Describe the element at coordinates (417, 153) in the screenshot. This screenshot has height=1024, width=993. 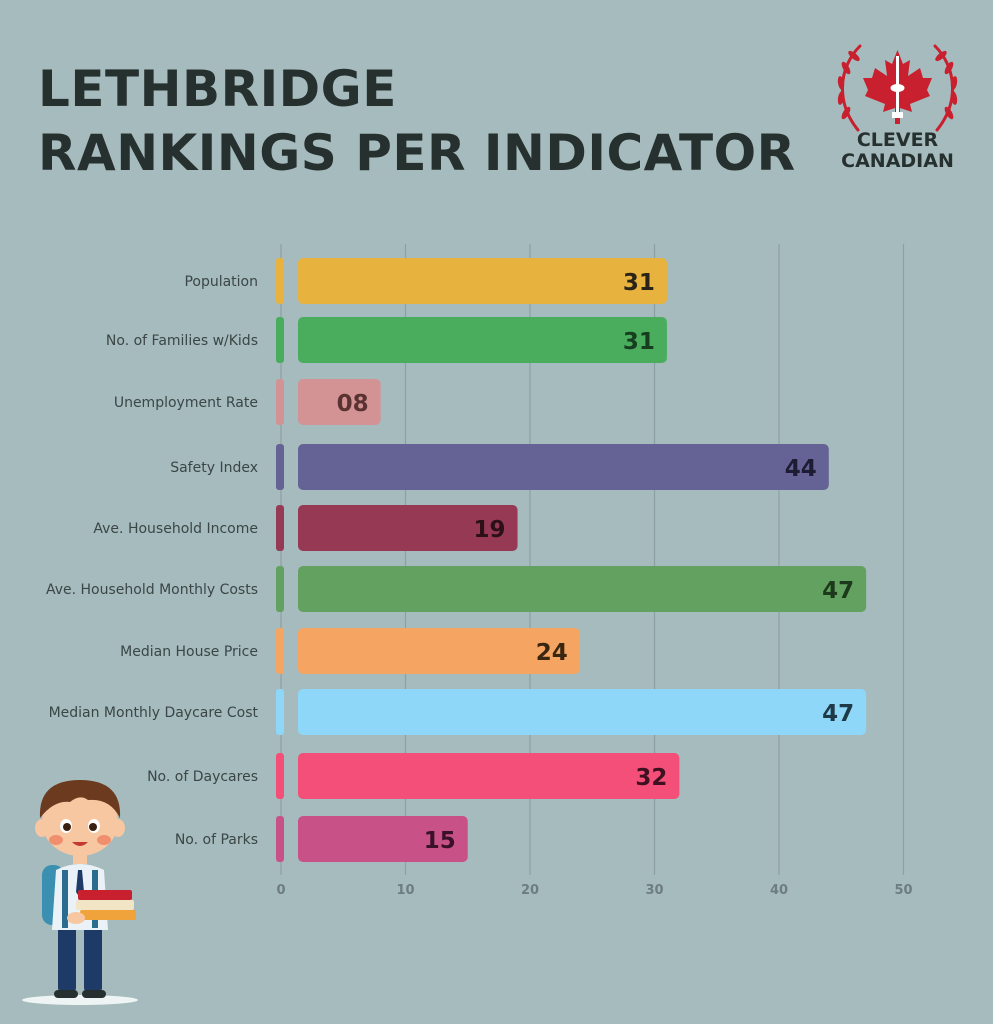
I see `title-line-2: RANKINGS PER INDICATOR` at that location.